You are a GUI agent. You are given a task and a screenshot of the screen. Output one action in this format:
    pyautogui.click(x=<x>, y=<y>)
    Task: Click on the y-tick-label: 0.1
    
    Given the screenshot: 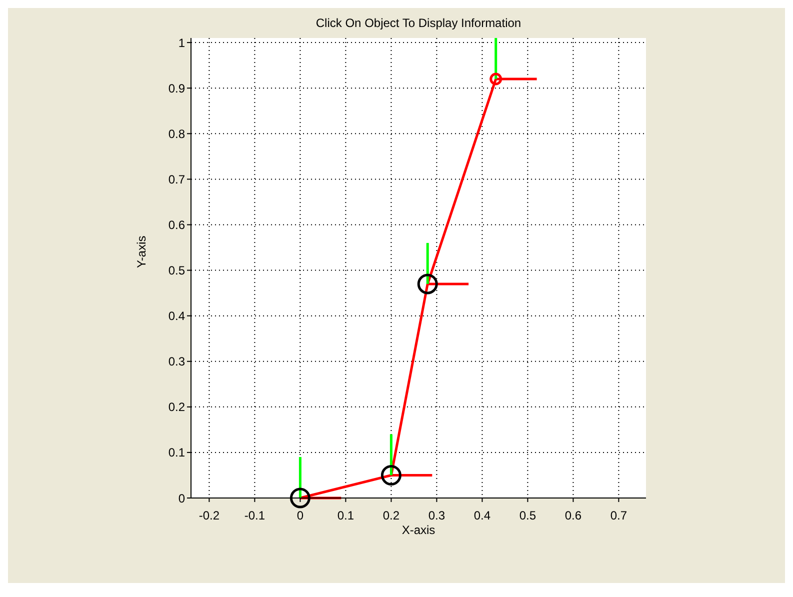 What is the action you would take?
    pyautogui.click(x=177, y=453)
    